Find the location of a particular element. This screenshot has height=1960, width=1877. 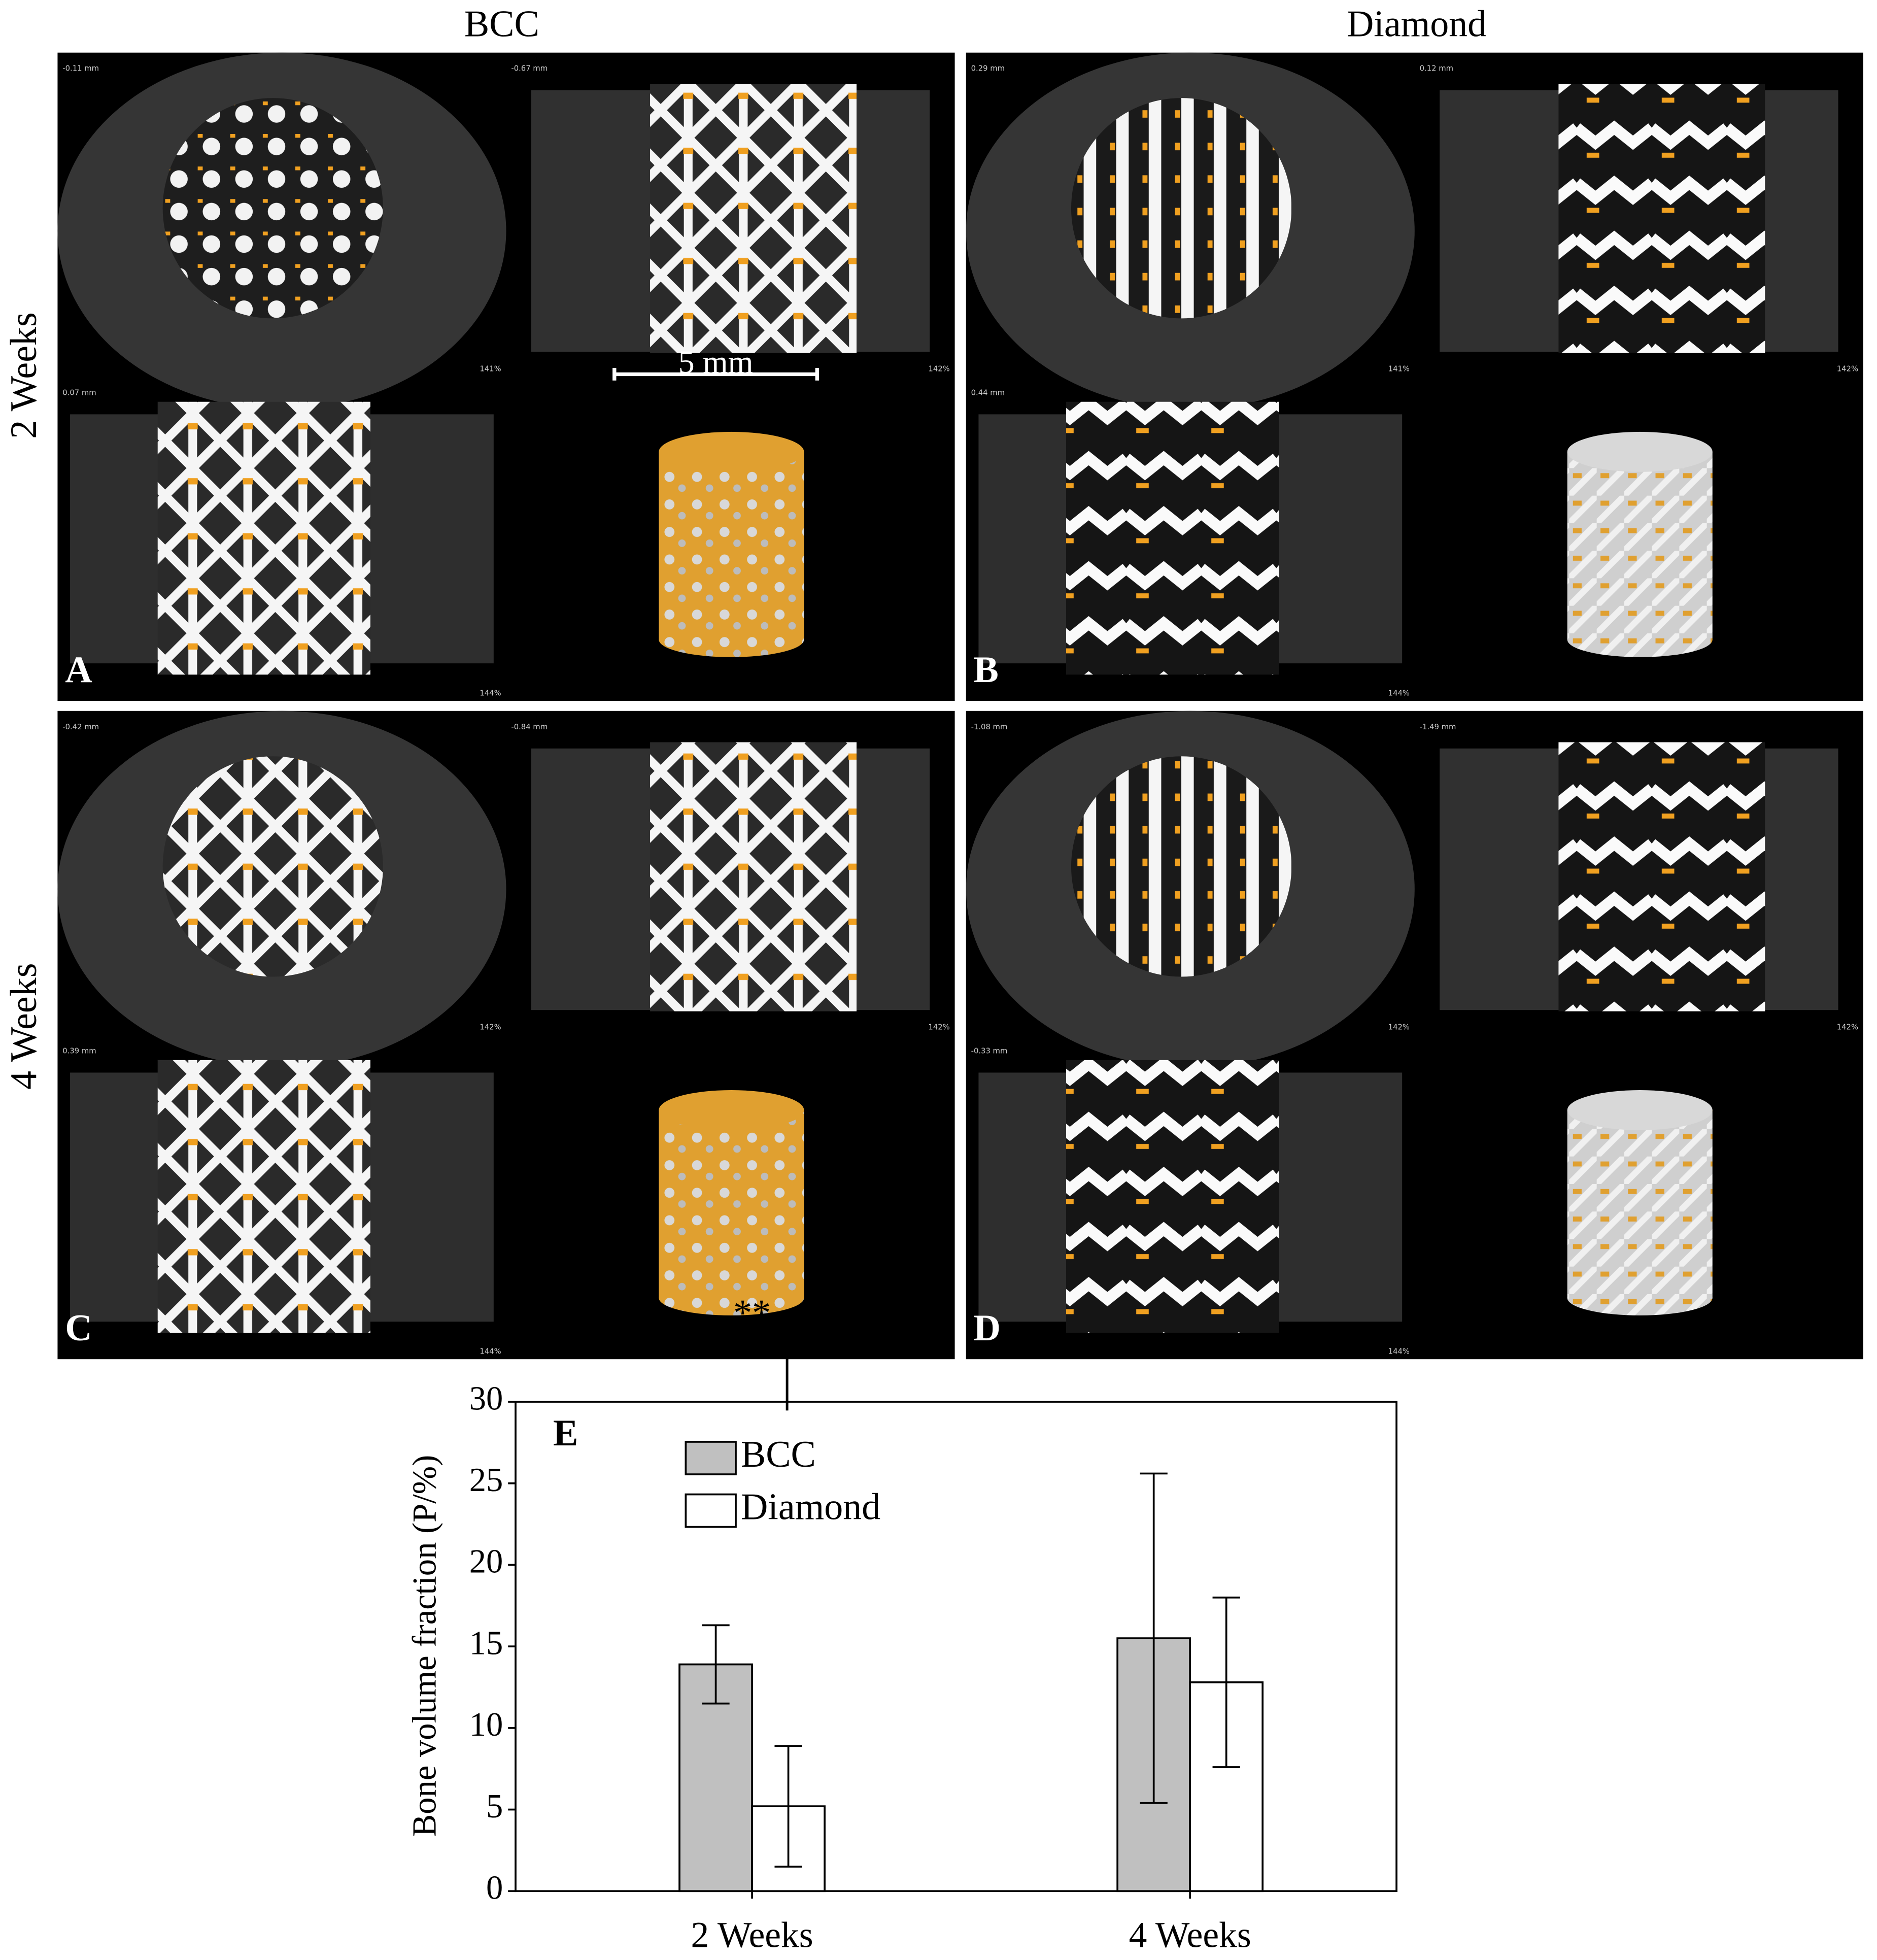

y-tick-label: 25 is located at coordinates (486, 1480).